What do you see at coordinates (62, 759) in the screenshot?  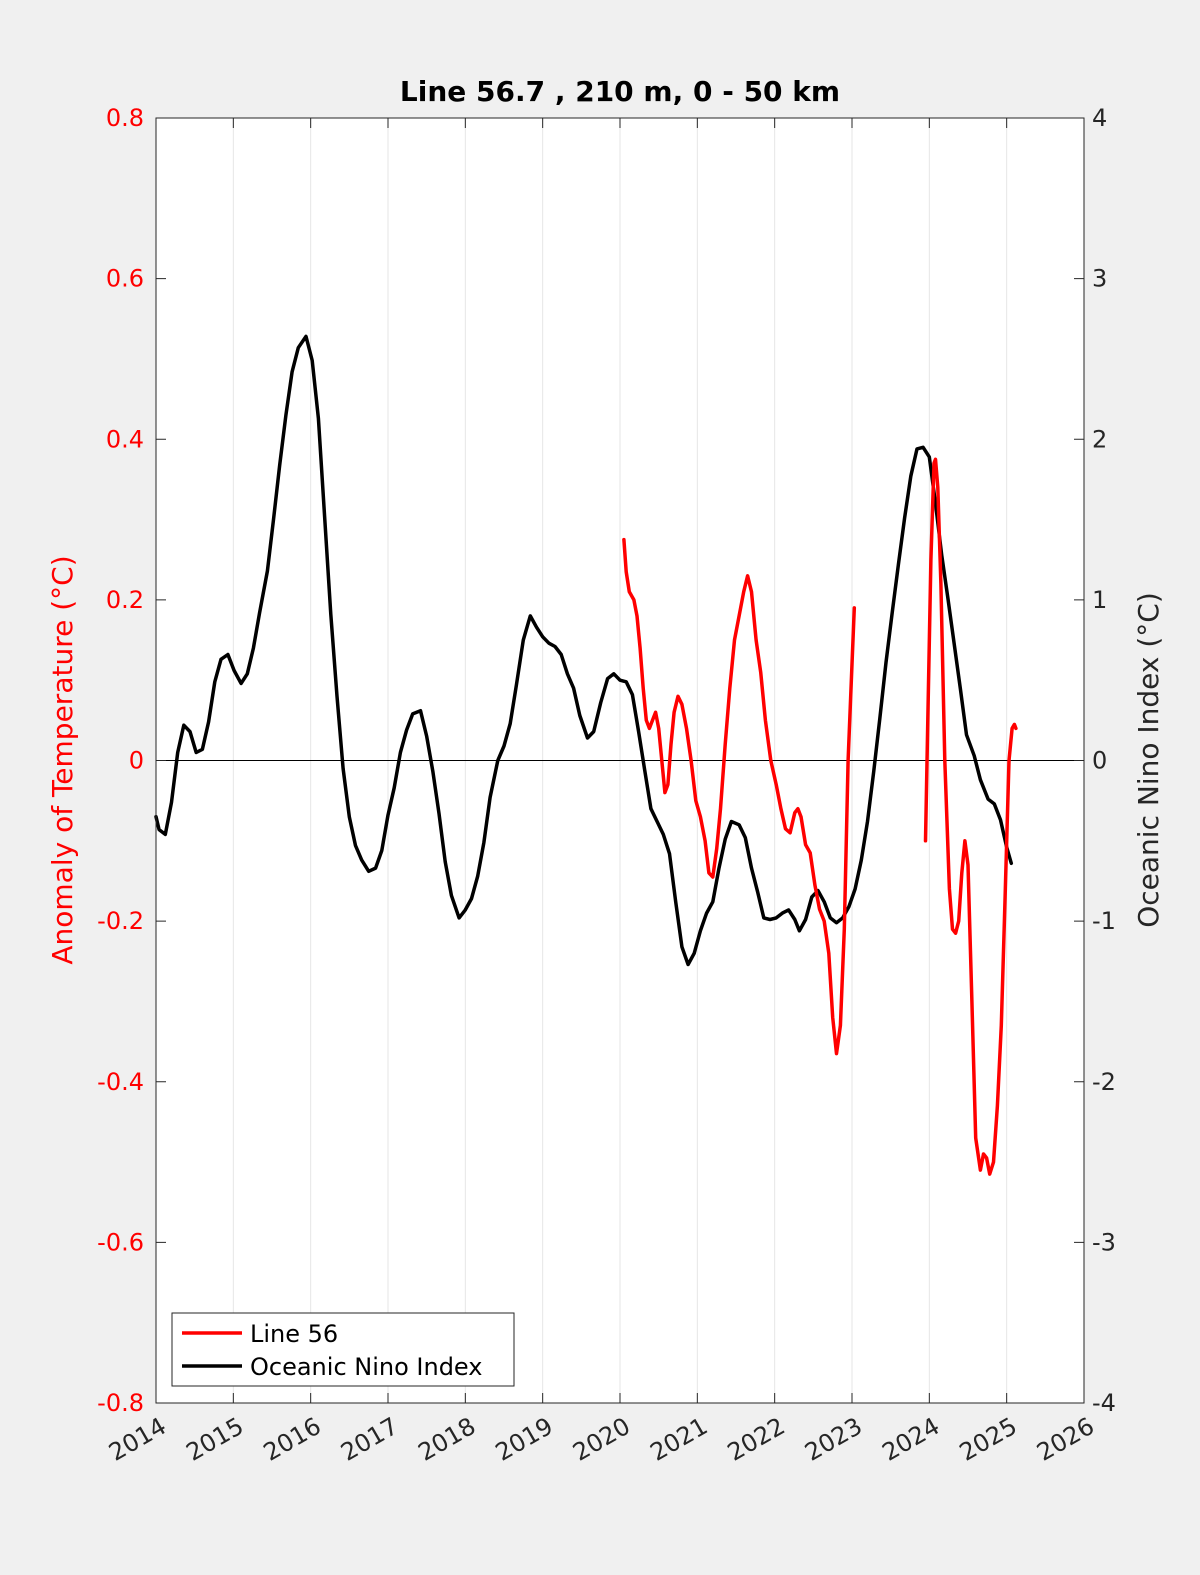 I see `y-axis-label-left: Anomaly of Temperature (°C)` at bounding box center [62, 759].